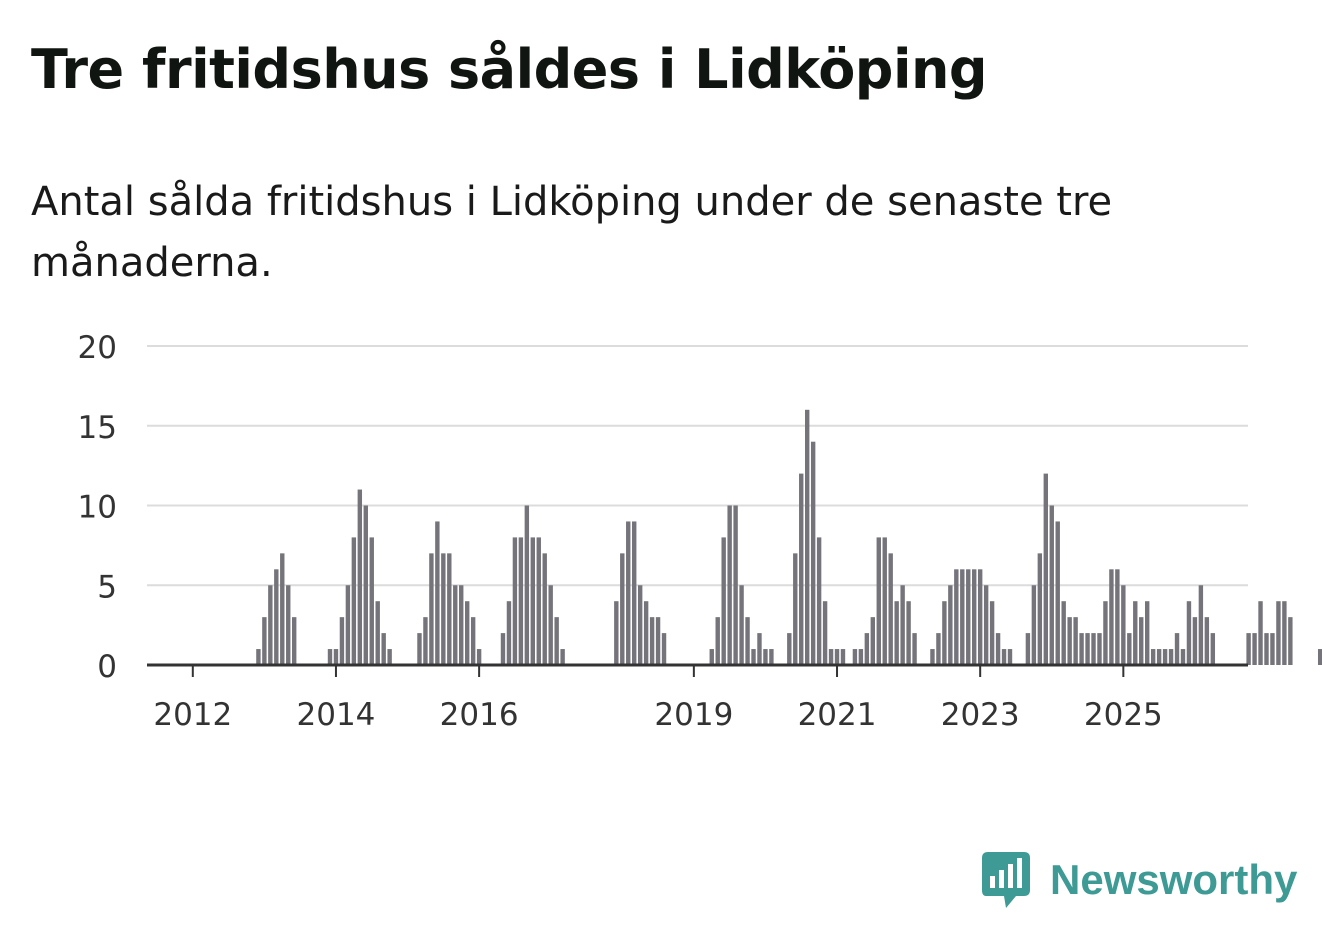 This screenshot has height=939, width=1322. What do you see at coordinates (980, 715) in the screenshot?
I see `x-tick-label: 2023` at bounding box center [980, 715].